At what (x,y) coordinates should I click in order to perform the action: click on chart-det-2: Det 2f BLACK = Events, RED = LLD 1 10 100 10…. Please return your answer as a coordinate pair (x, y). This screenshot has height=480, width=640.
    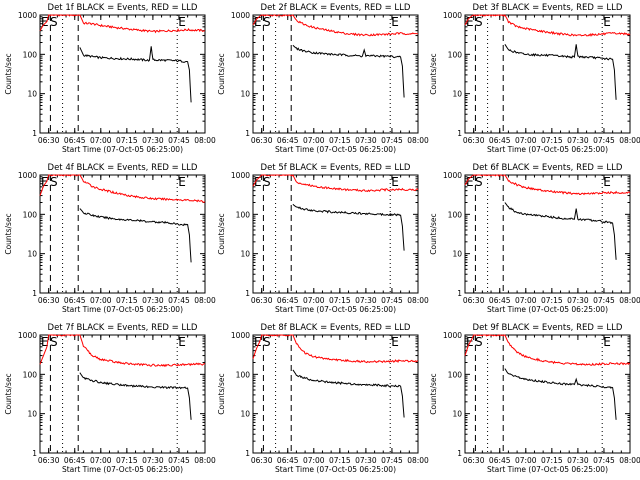
    Looking at the image, I should click on (323, 78).